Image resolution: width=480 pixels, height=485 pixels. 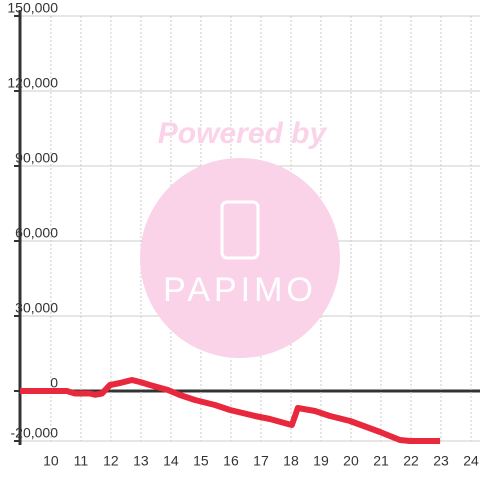 What do you see at coordinates (291, 461) in the screenshot?
I see `x-tick-label: 18` at bounding box center [291, 461].